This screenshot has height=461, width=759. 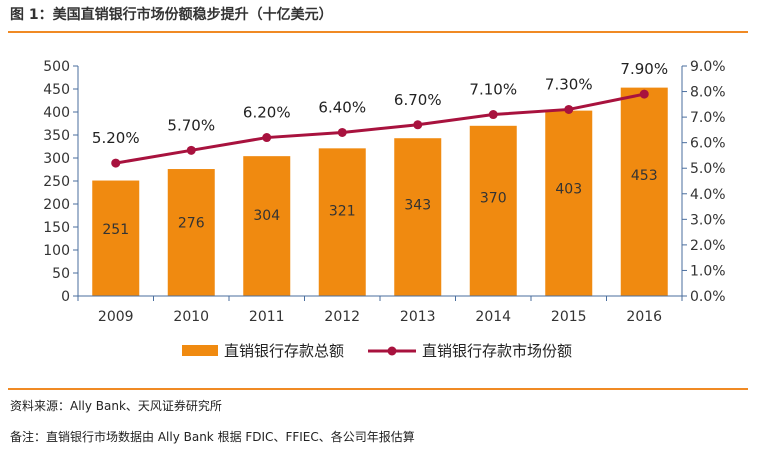 I want to click on share-line, so click(x=380, y=128).